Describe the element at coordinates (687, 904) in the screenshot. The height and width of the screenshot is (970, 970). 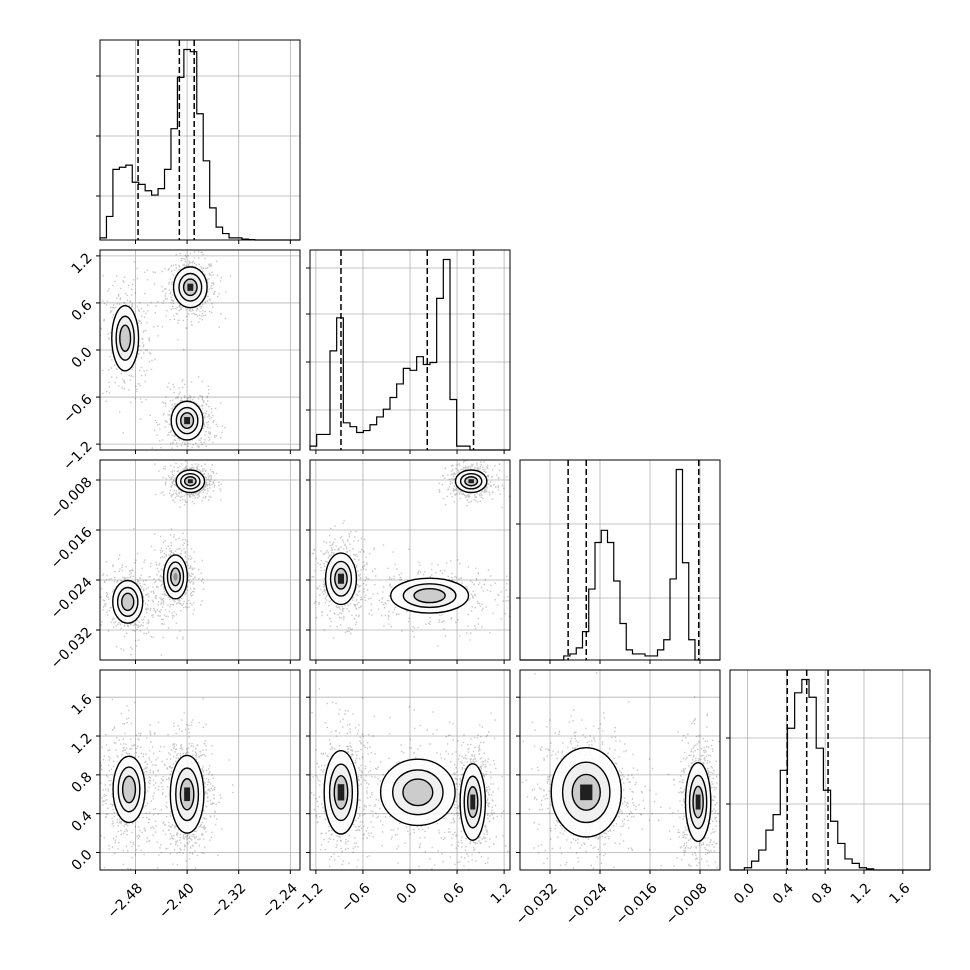
I see `x-tick-label-2-3: −0.008` at that location.